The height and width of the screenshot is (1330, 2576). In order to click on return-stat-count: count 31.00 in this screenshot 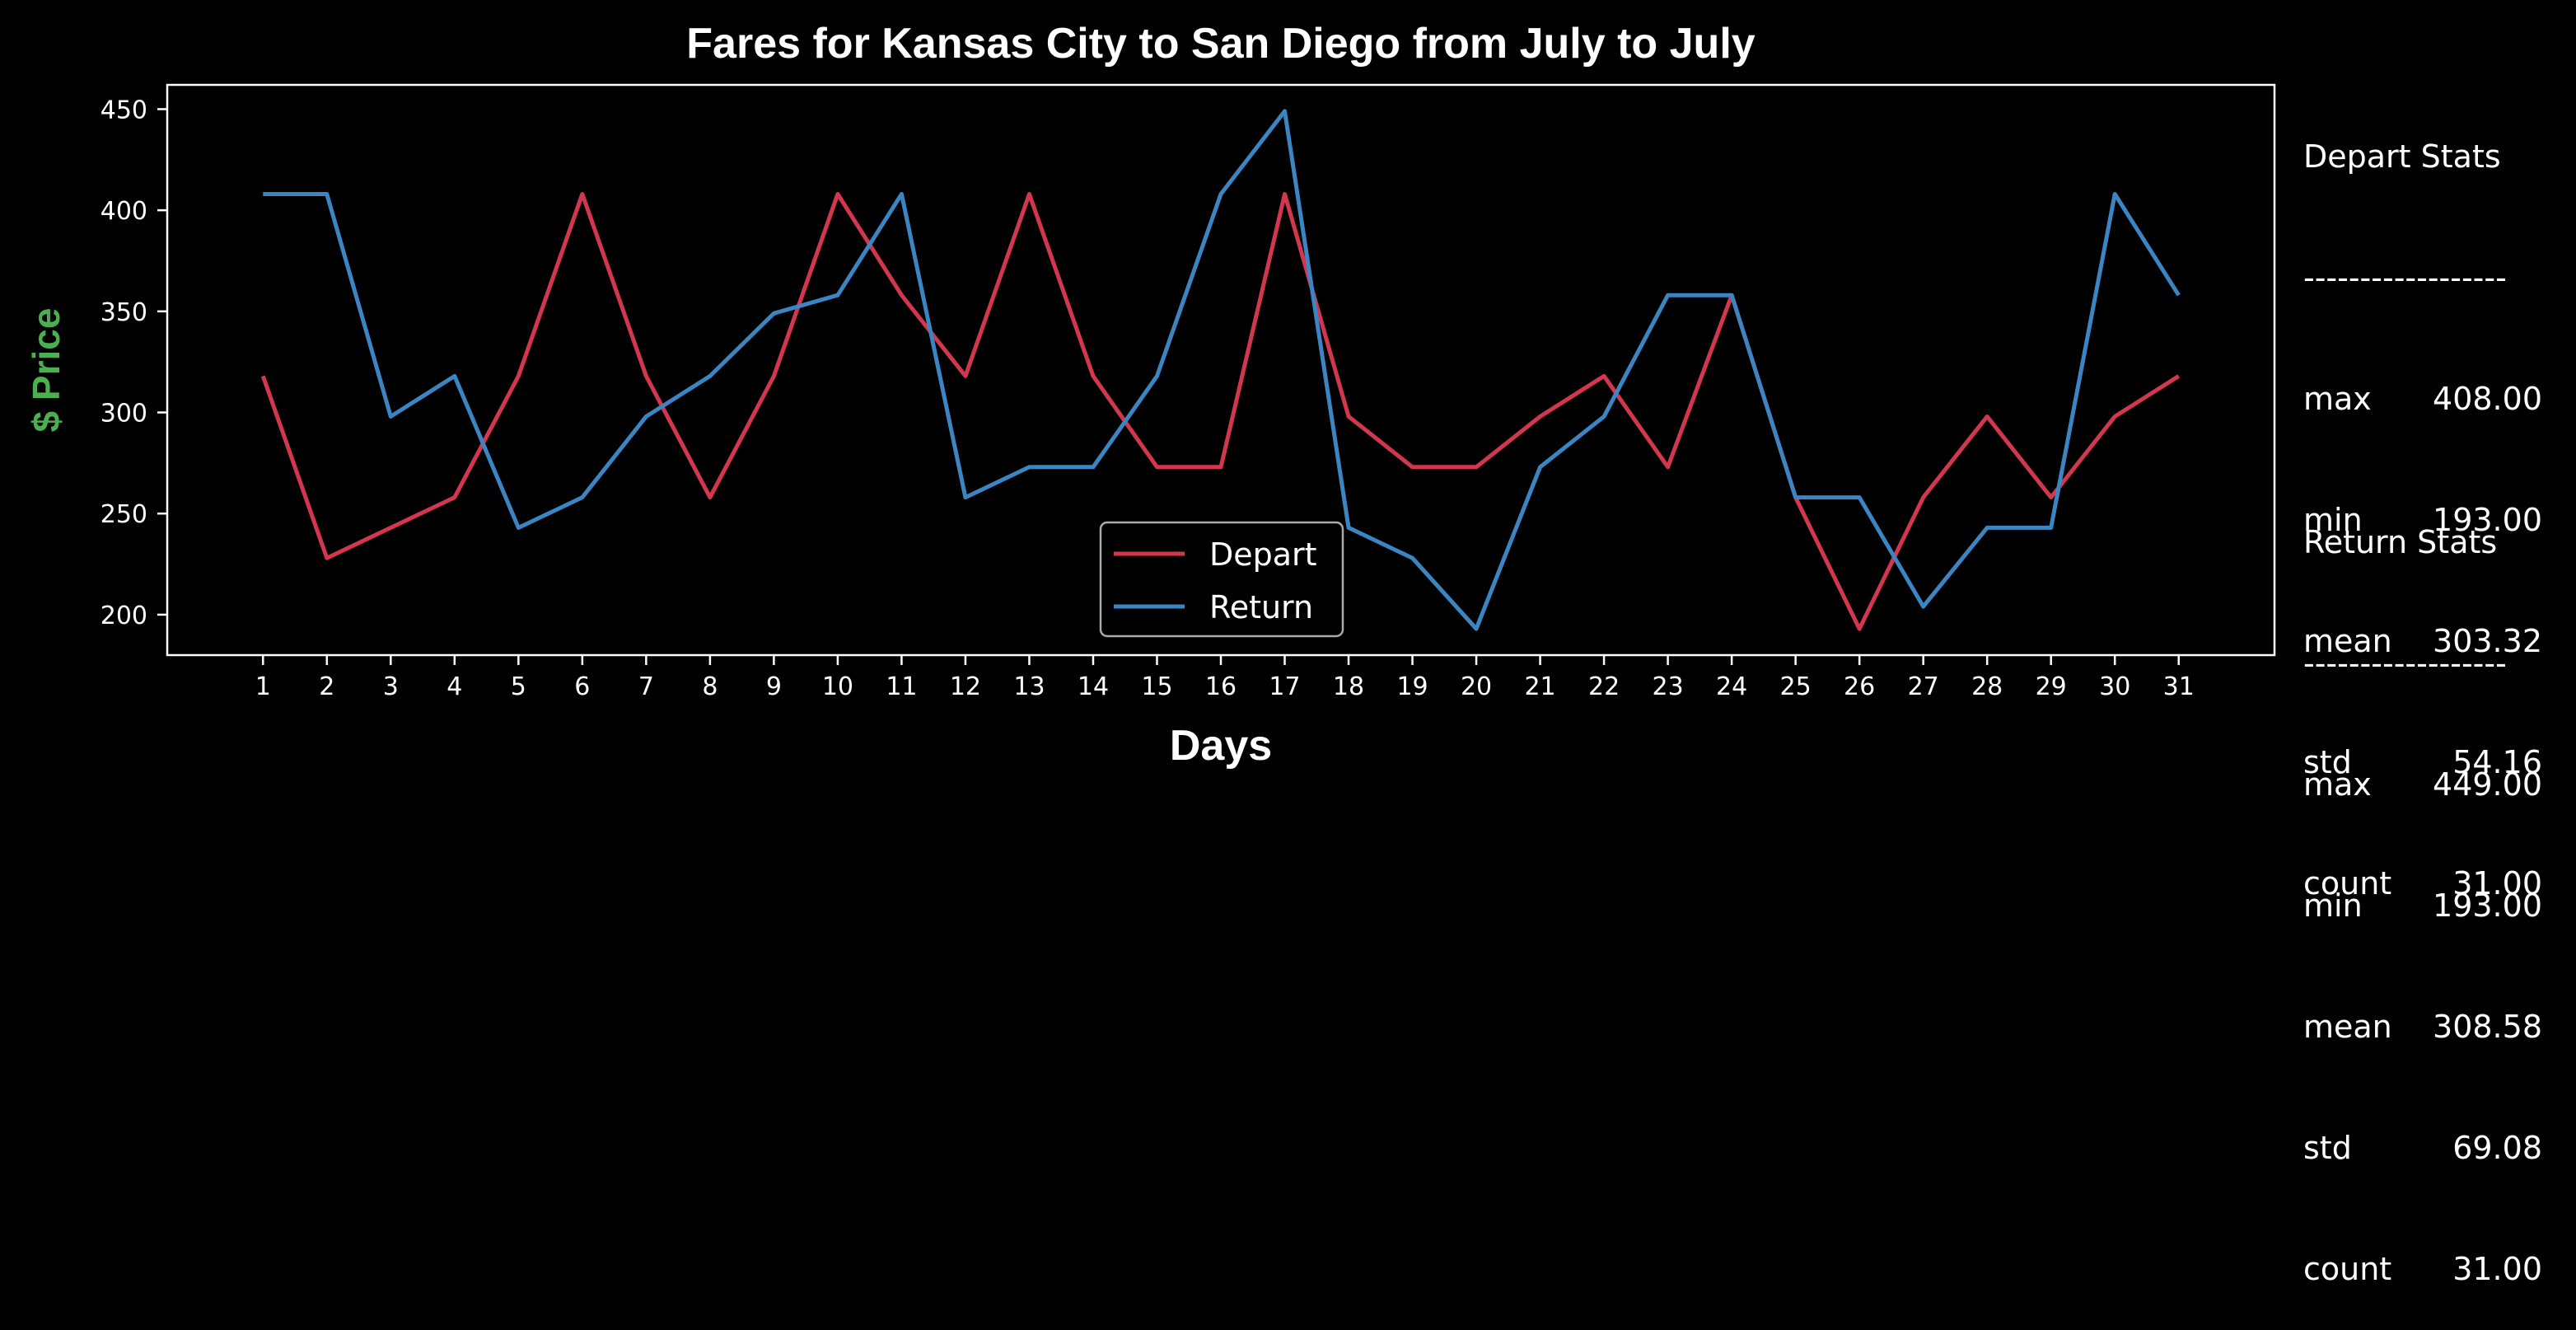, I will do `click(2435, 1269)`.